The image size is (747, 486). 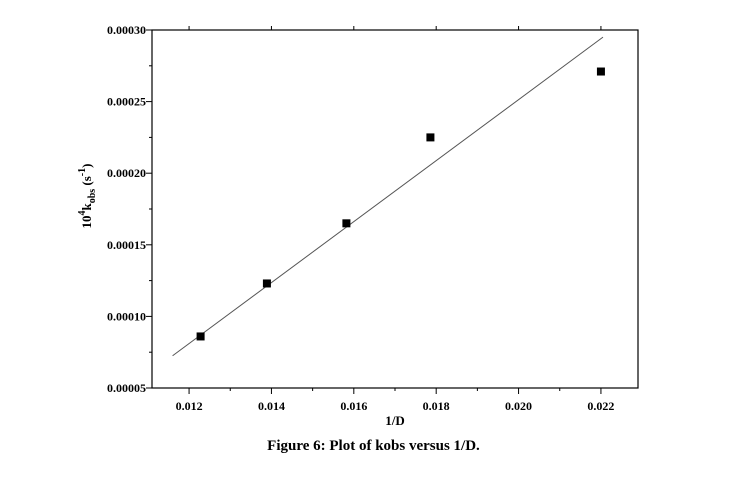 I want to click on y-axis-title-sup: 4, so click(x=82, y=213).